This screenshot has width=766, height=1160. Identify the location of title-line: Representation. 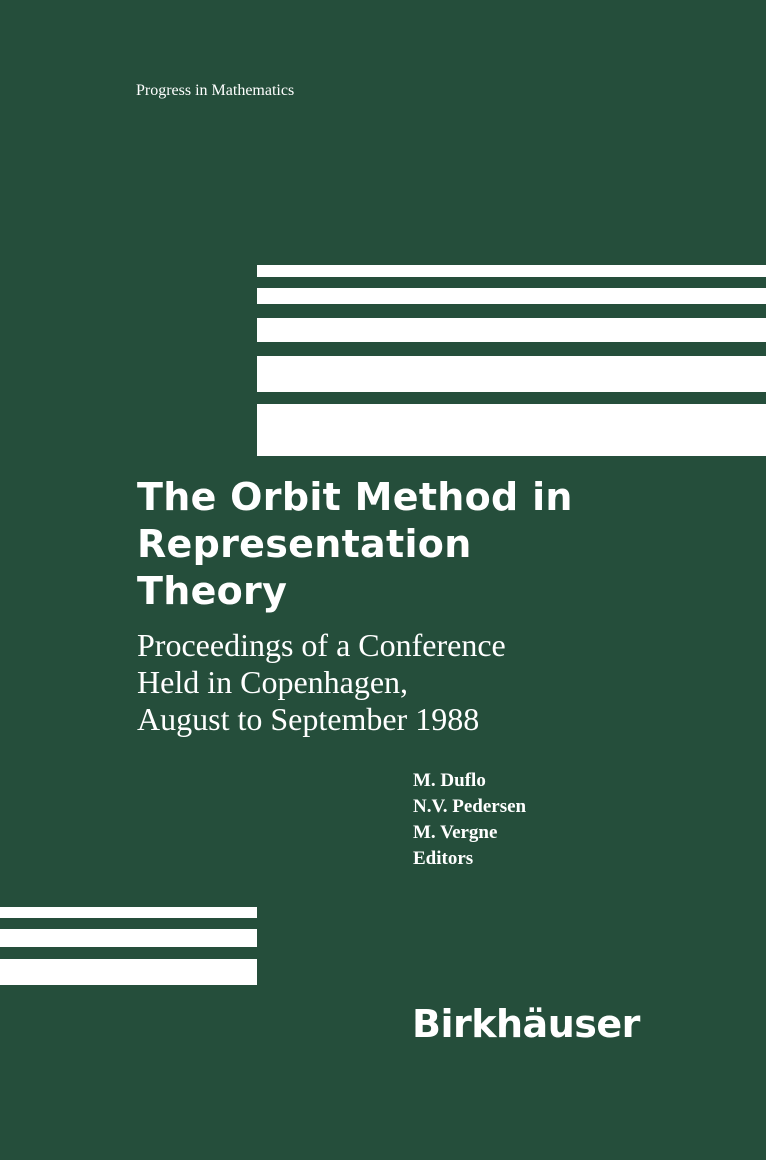
(304, 544).